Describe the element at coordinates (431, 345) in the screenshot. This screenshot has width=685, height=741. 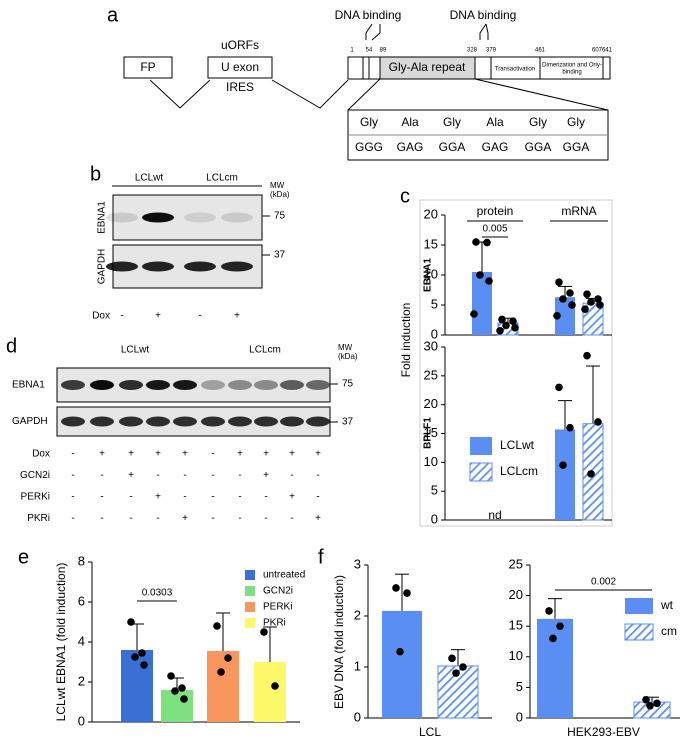
I see `y-tick-label: 30` at that location.